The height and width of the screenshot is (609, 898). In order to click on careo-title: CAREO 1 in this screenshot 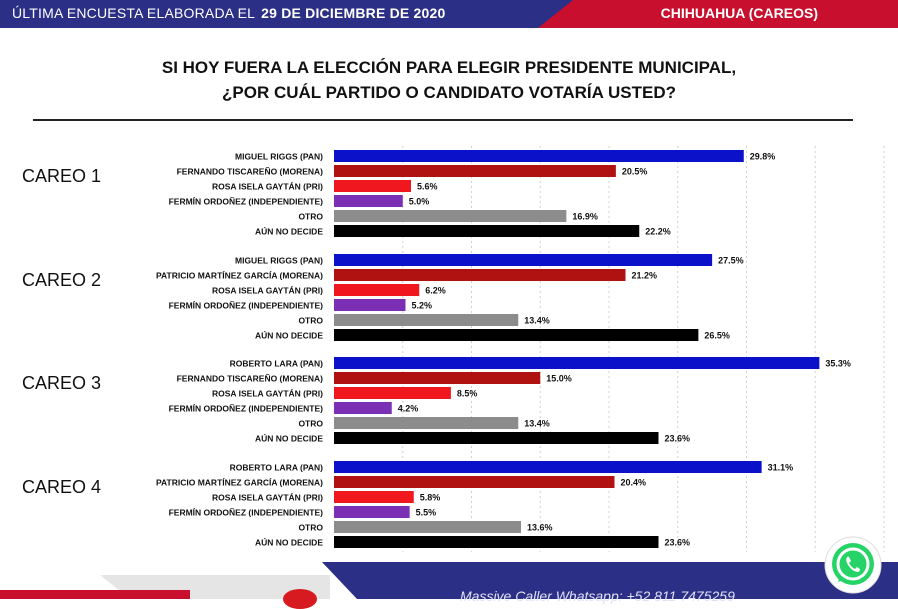, I will do `click(61, 176)`.